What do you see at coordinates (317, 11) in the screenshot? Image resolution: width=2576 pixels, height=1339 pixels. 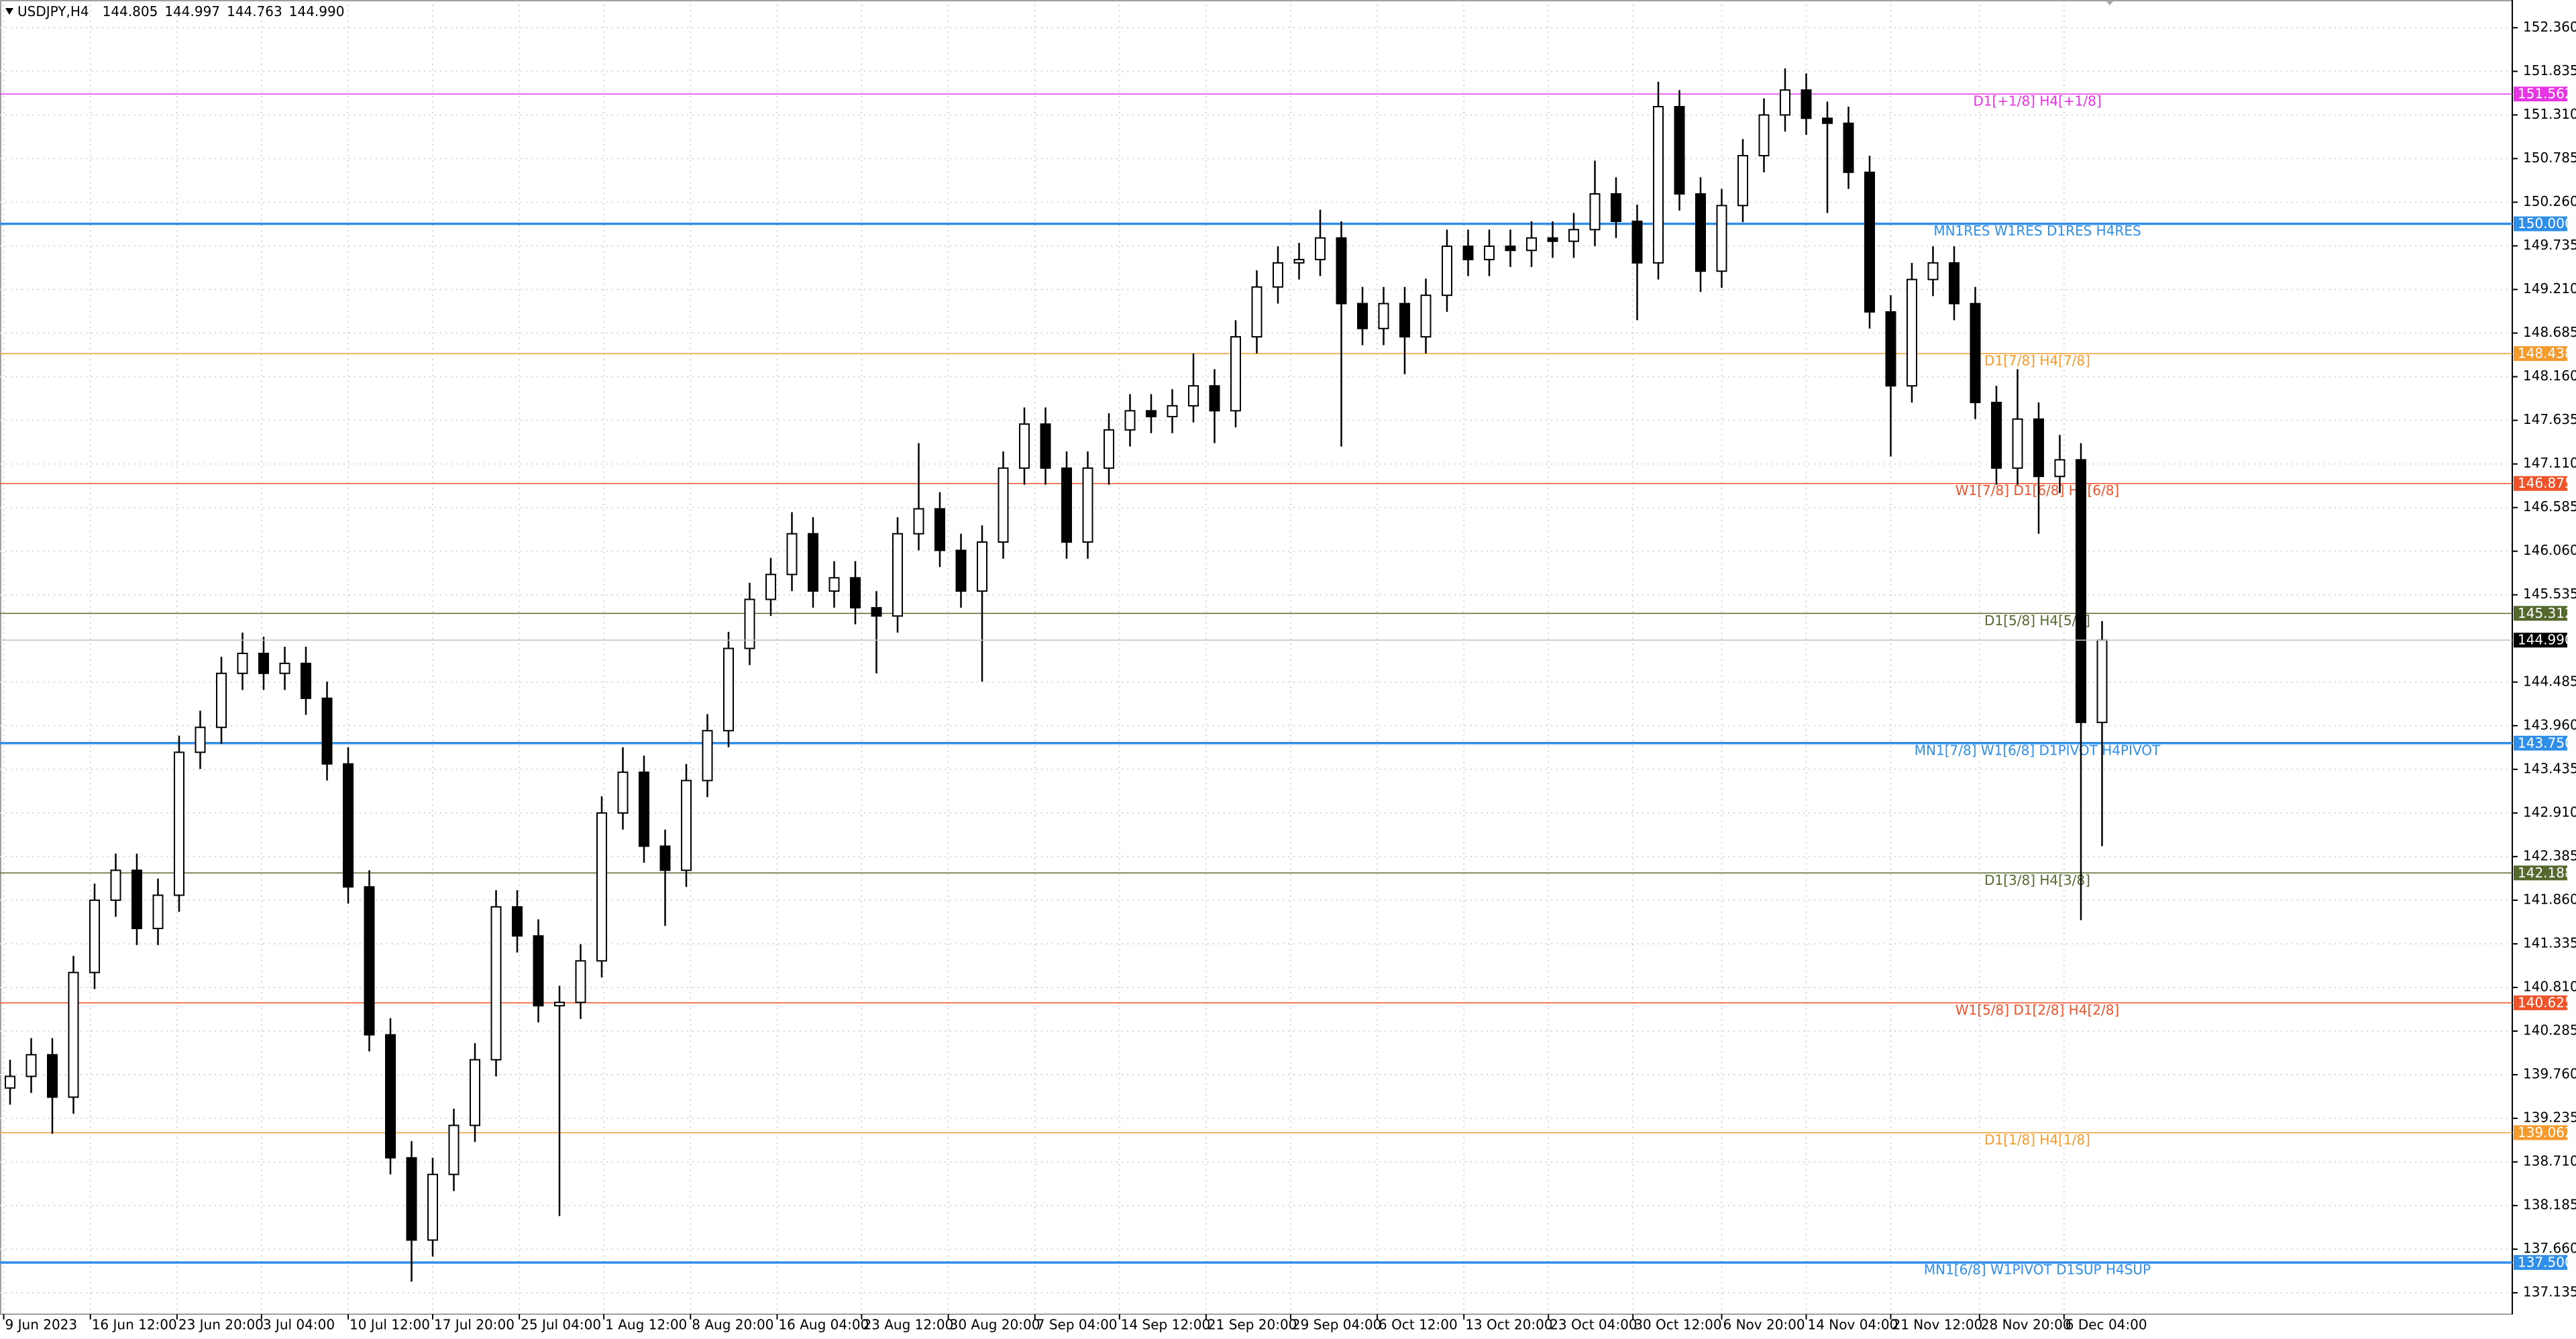 I see `ohlc-close: 144.990` at bounding box center [317, 11].